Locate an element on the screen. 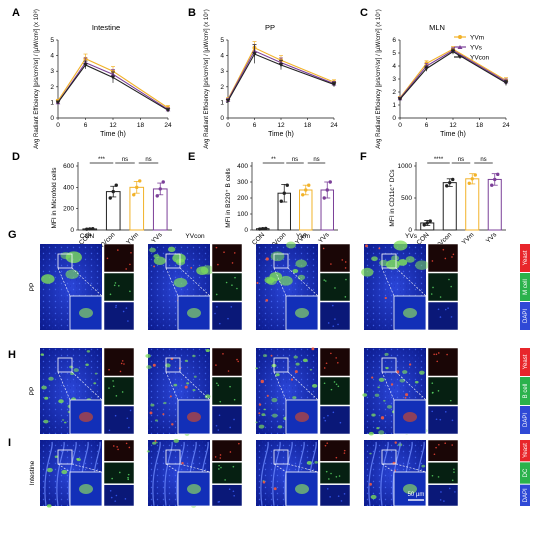 This screenshot has height=534, width=542. y-tick-label: 400 is located at coordinates (68, 187).